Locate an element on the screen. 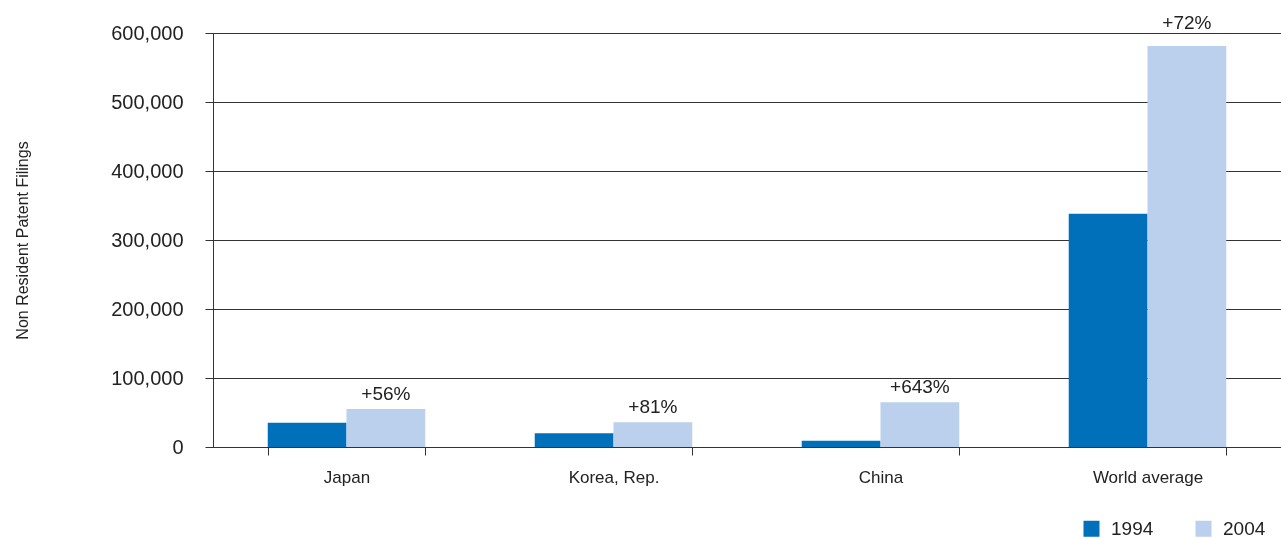 Image resolution: width=1281 pixels, height=538 pixels. y-tick-label: 400,000 is located at coordinates (147, 170).